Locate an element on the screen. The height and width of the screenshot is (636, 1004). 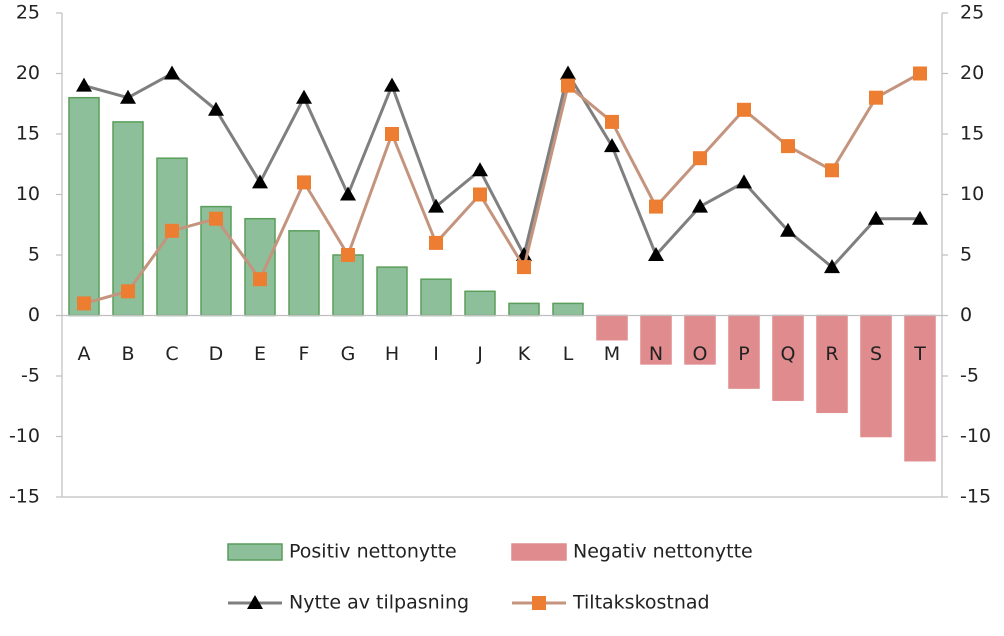
y-tick-label: 0 is located at coordinates (34, 315).